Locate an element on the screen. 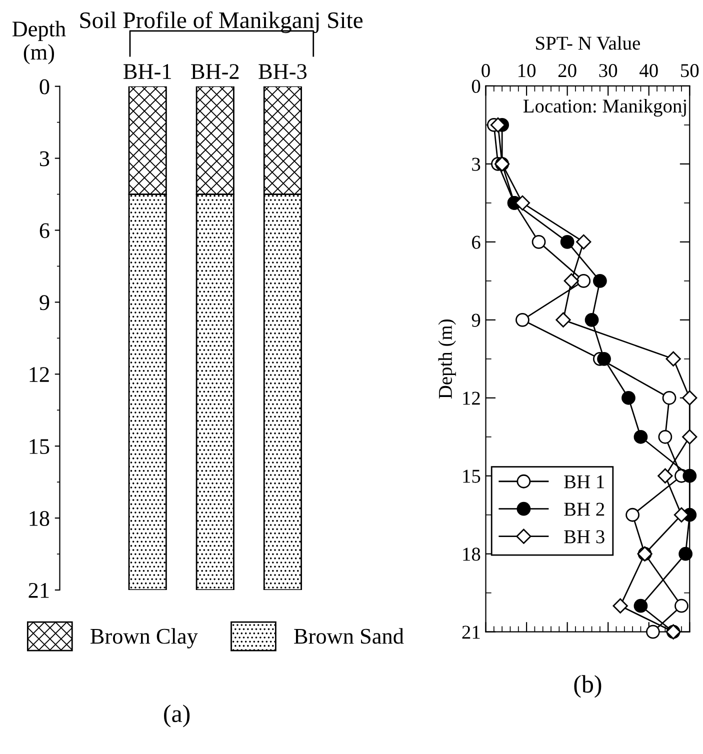 The image size is (703, 754). x-tick-label: BH-1 is located at coordinates (147, 71).